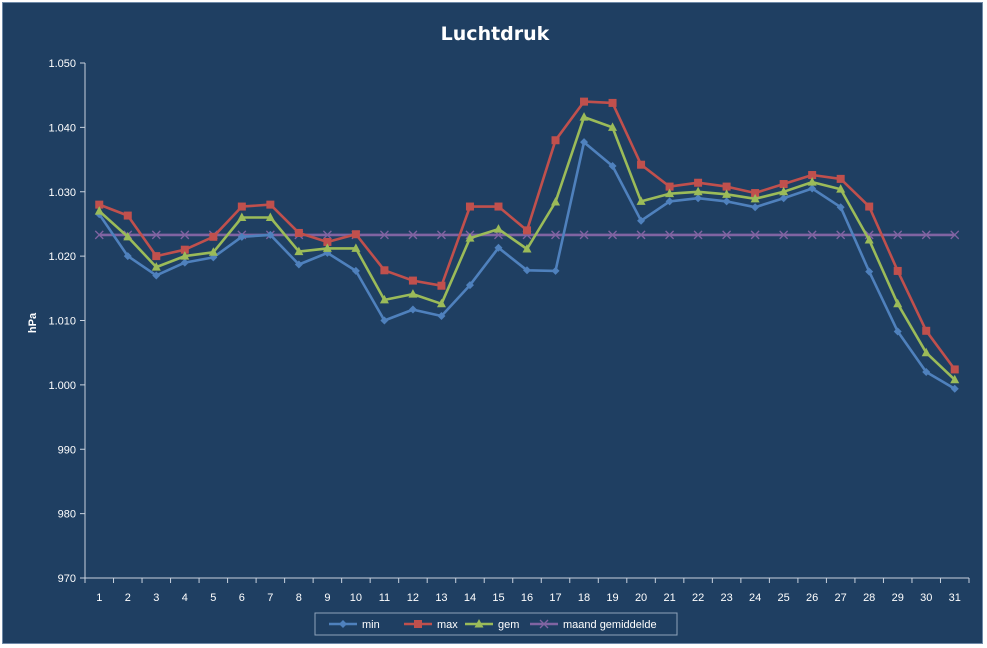  What do you see at coordinates (343, 624) in the screenshot?
I see `legend-marker-min` at bounding box center [343, 624].